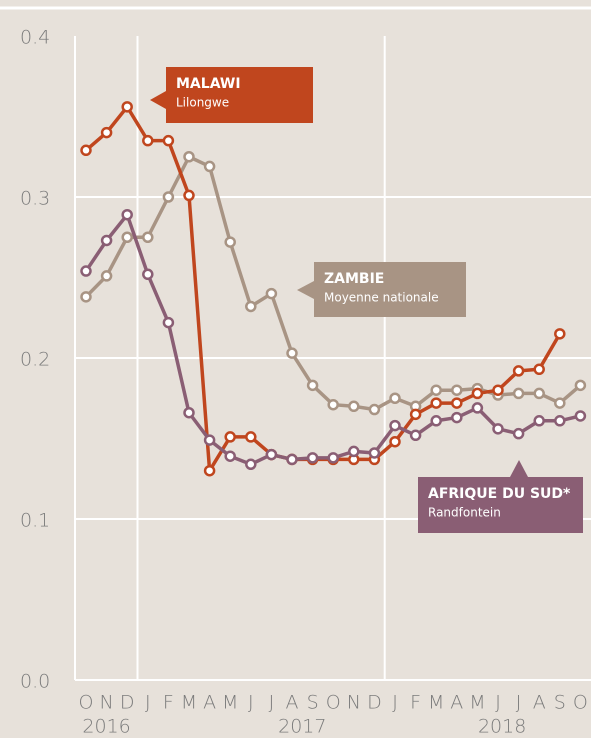 Image resolution: width=591 pixels, height=738 pixels. Describe the element at coordinates (464, 513) in the screenshot. I see `legend-sublabel: Randfontein` at that location.